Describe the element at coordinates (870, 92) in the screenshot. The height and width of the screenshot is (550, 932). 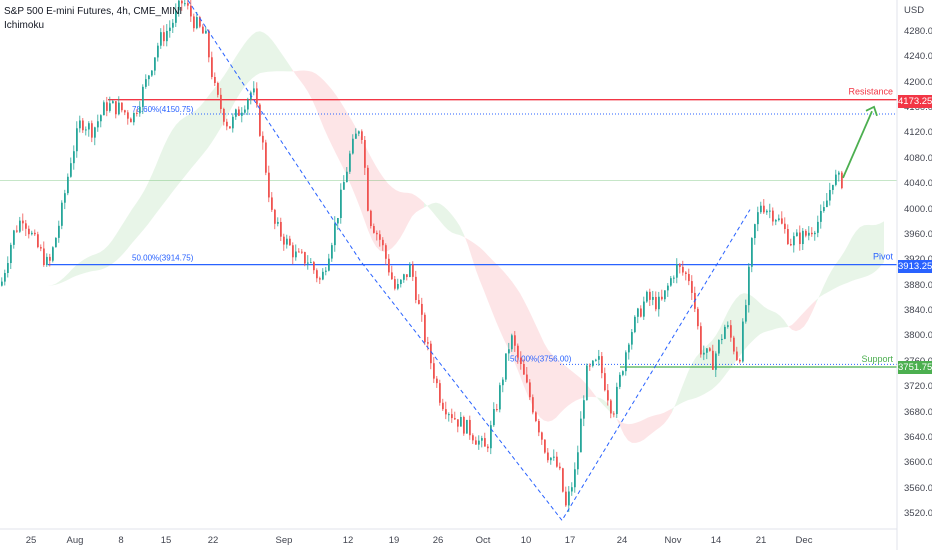
I see `resistance-label: Resistance` at that location.